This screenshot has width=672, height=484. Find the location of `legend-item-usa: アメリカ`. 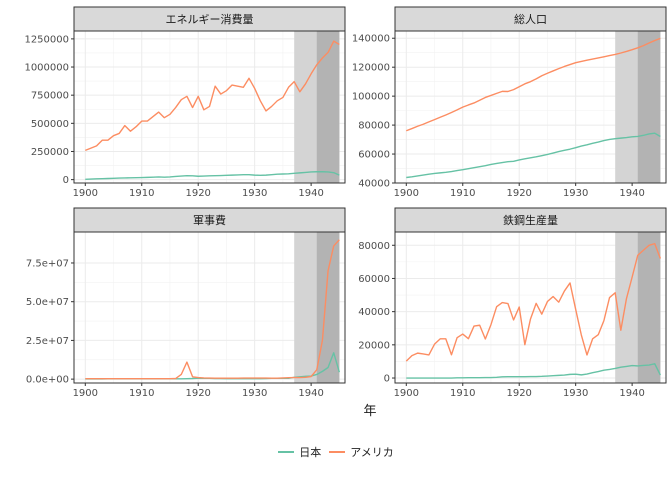

legend-item-usa: アメリカ is located at coordinates (361, 452).